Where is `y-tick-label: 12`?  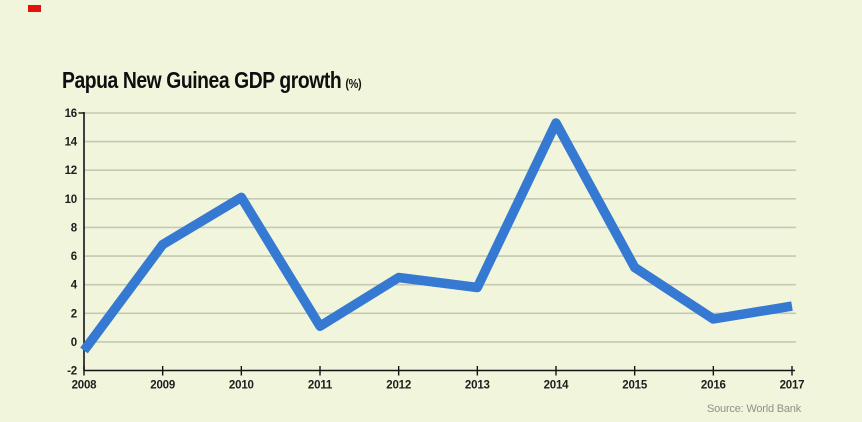 y-tick-label: 12 is located at coordinates (71, 171).